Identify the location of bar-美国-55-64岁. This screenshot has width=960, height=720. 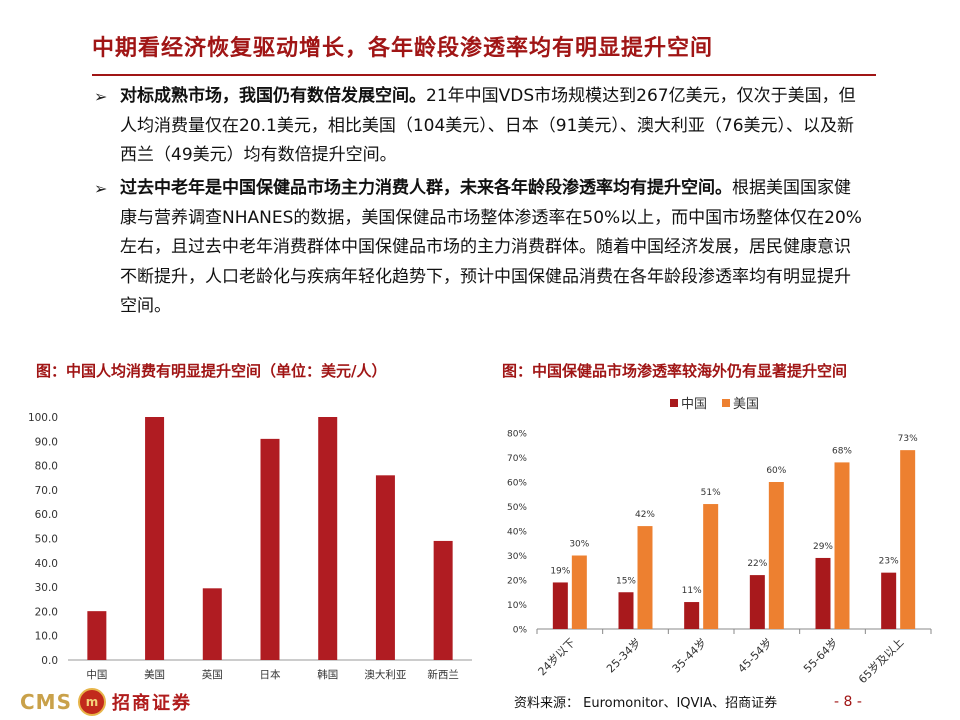
(842, 545).